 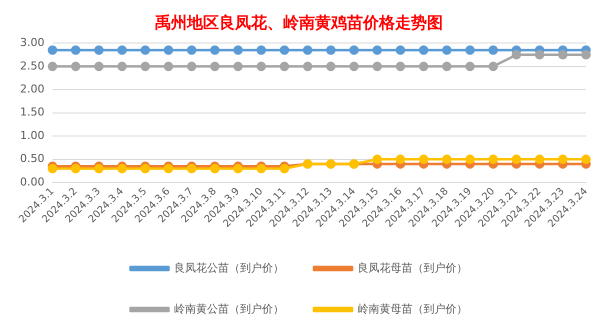 I want to click on y-tick-label: 2.00, so click(x=32, y=89).